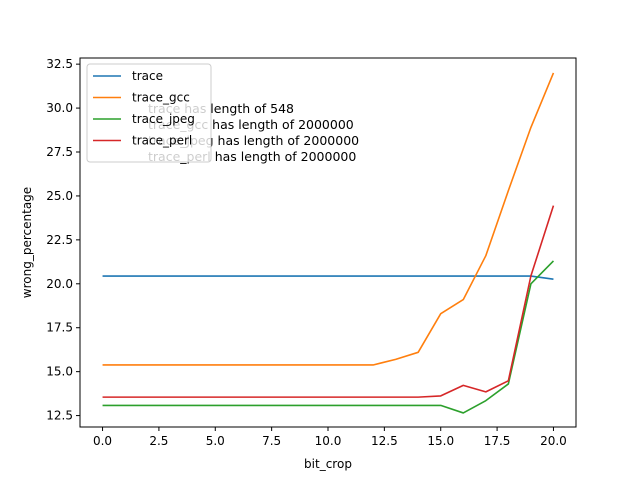  I want to click on legend: trace trace_gcc trace_jpeg trace_perl, so click(149, 113).